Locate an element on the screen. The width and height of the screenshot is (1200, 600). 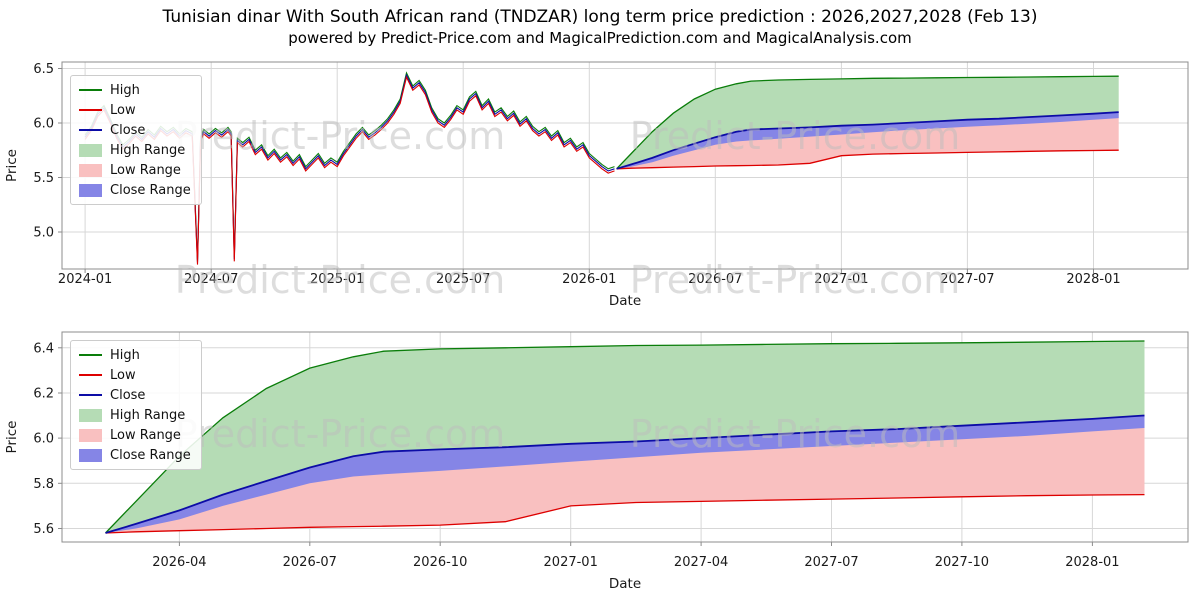
x-tick-label: 2024-07 is located at coordinates (211, 279).